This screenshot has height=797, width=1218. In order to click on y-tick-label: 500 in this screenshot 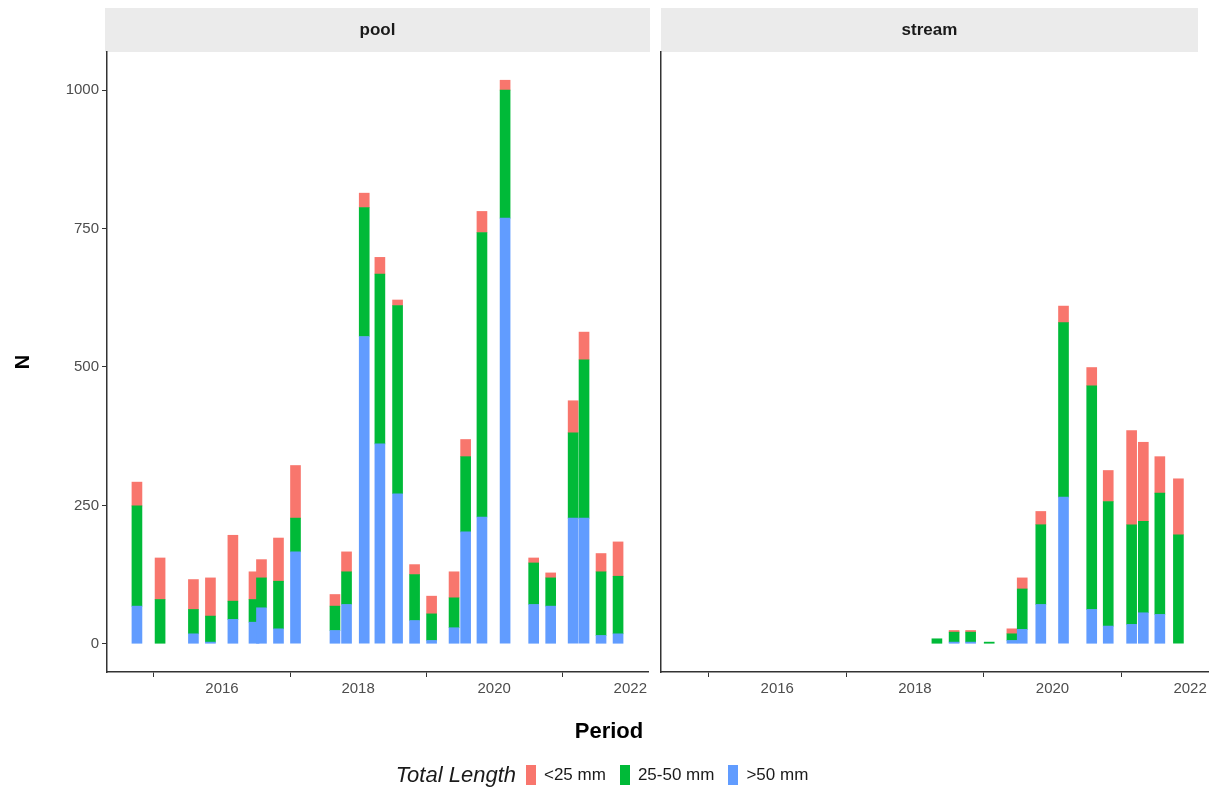, I will do `click(86, 366)`.